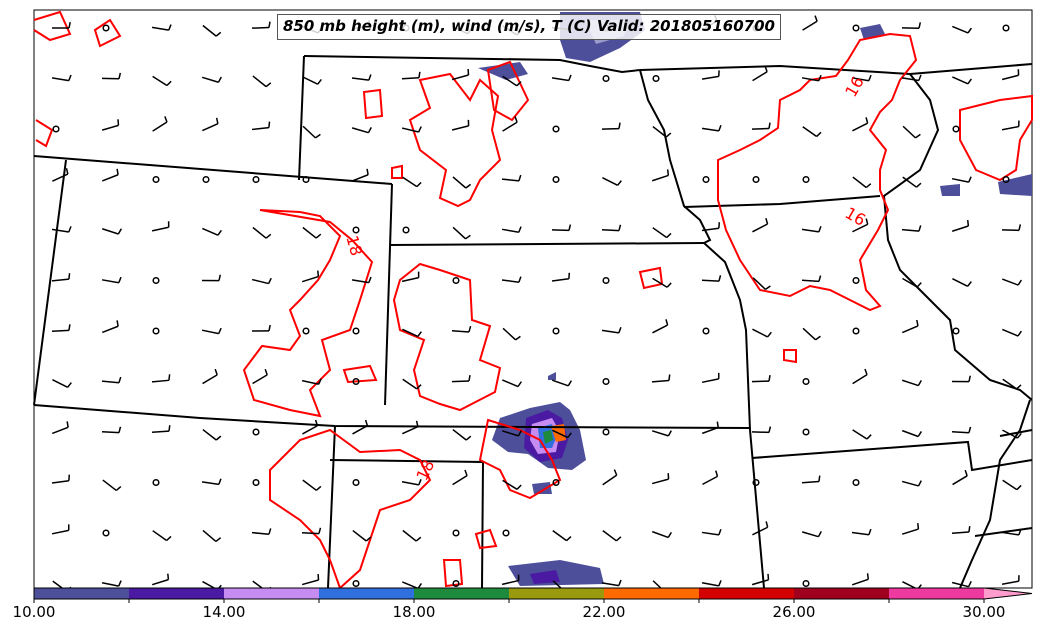 This screenshot has width=1041, height=633. I want to click on isotherm-ne-nebraska, so click(455, 140).